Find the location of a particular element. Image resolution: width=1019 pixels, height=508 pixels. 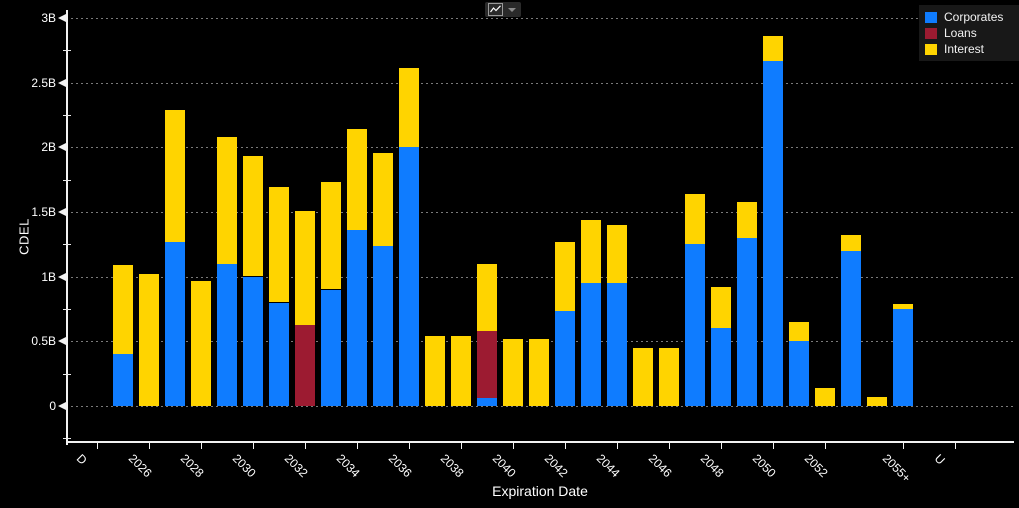

bar-segment-interest-2045 is located at coordinates (643, 377).